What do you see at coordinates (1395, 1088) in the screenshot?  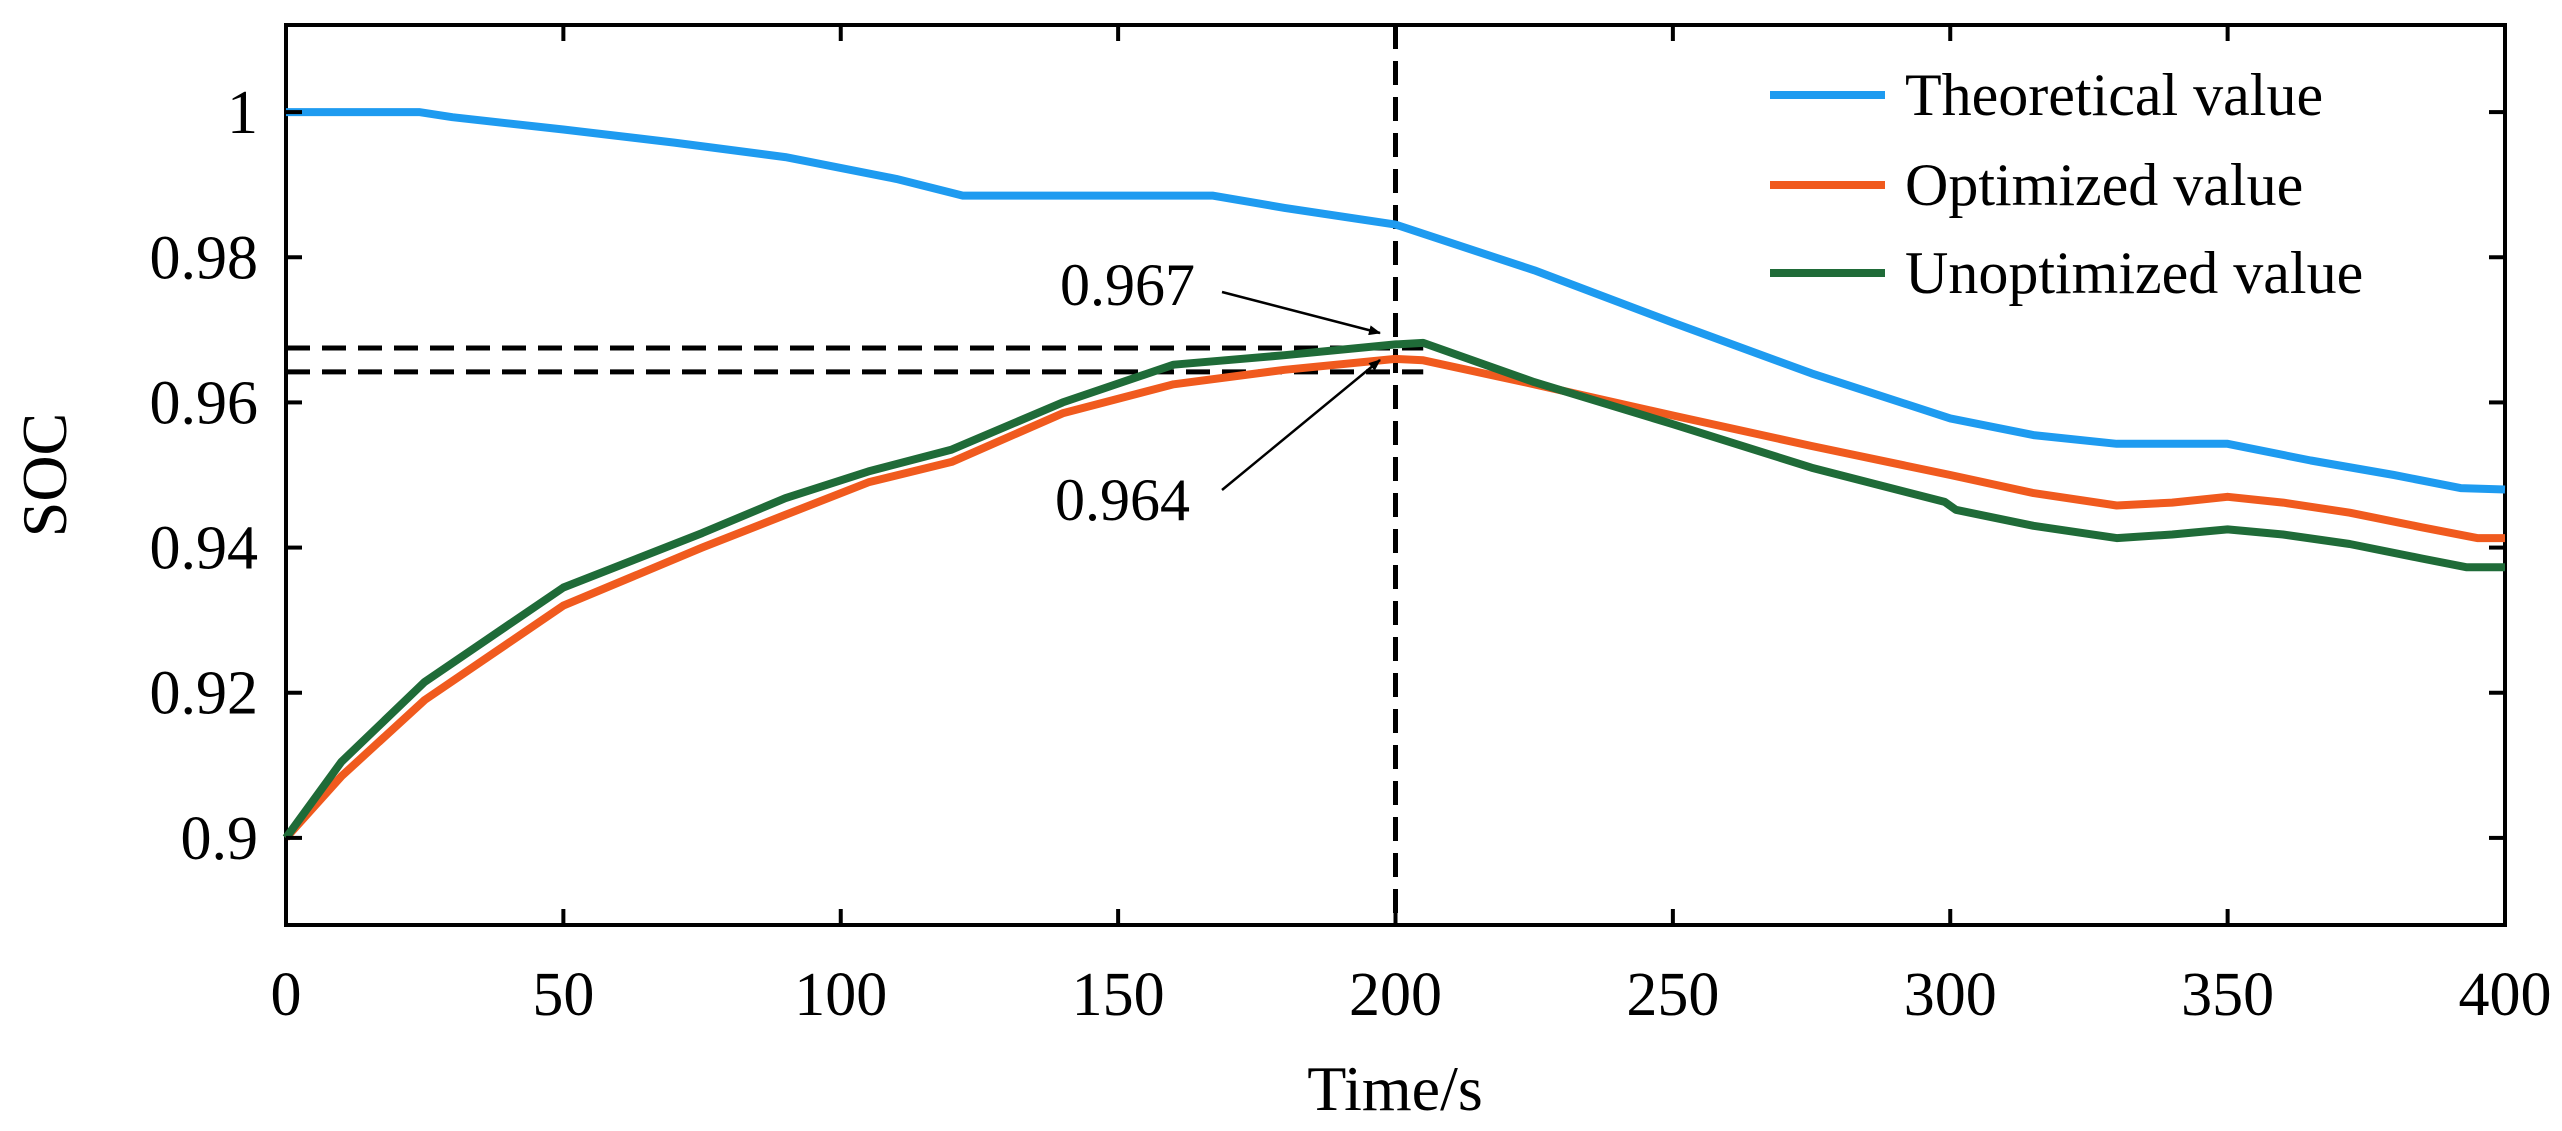 I see `x-axis-title: Time/s` at bounding box center [1395, 1088].